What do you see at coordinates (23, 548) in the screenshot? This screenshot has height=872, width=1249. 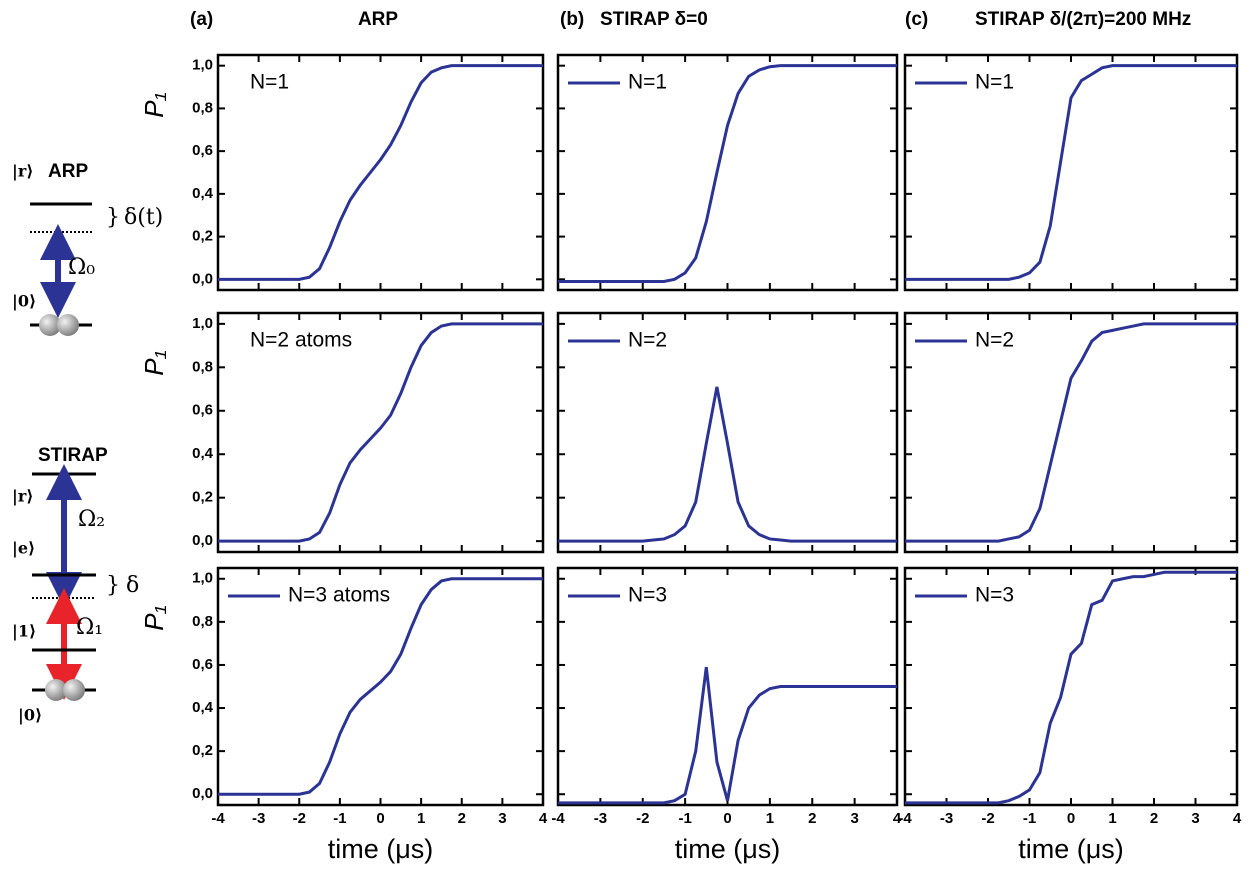 I see `level-label: |e⟩` at bounding box center [23, 548].